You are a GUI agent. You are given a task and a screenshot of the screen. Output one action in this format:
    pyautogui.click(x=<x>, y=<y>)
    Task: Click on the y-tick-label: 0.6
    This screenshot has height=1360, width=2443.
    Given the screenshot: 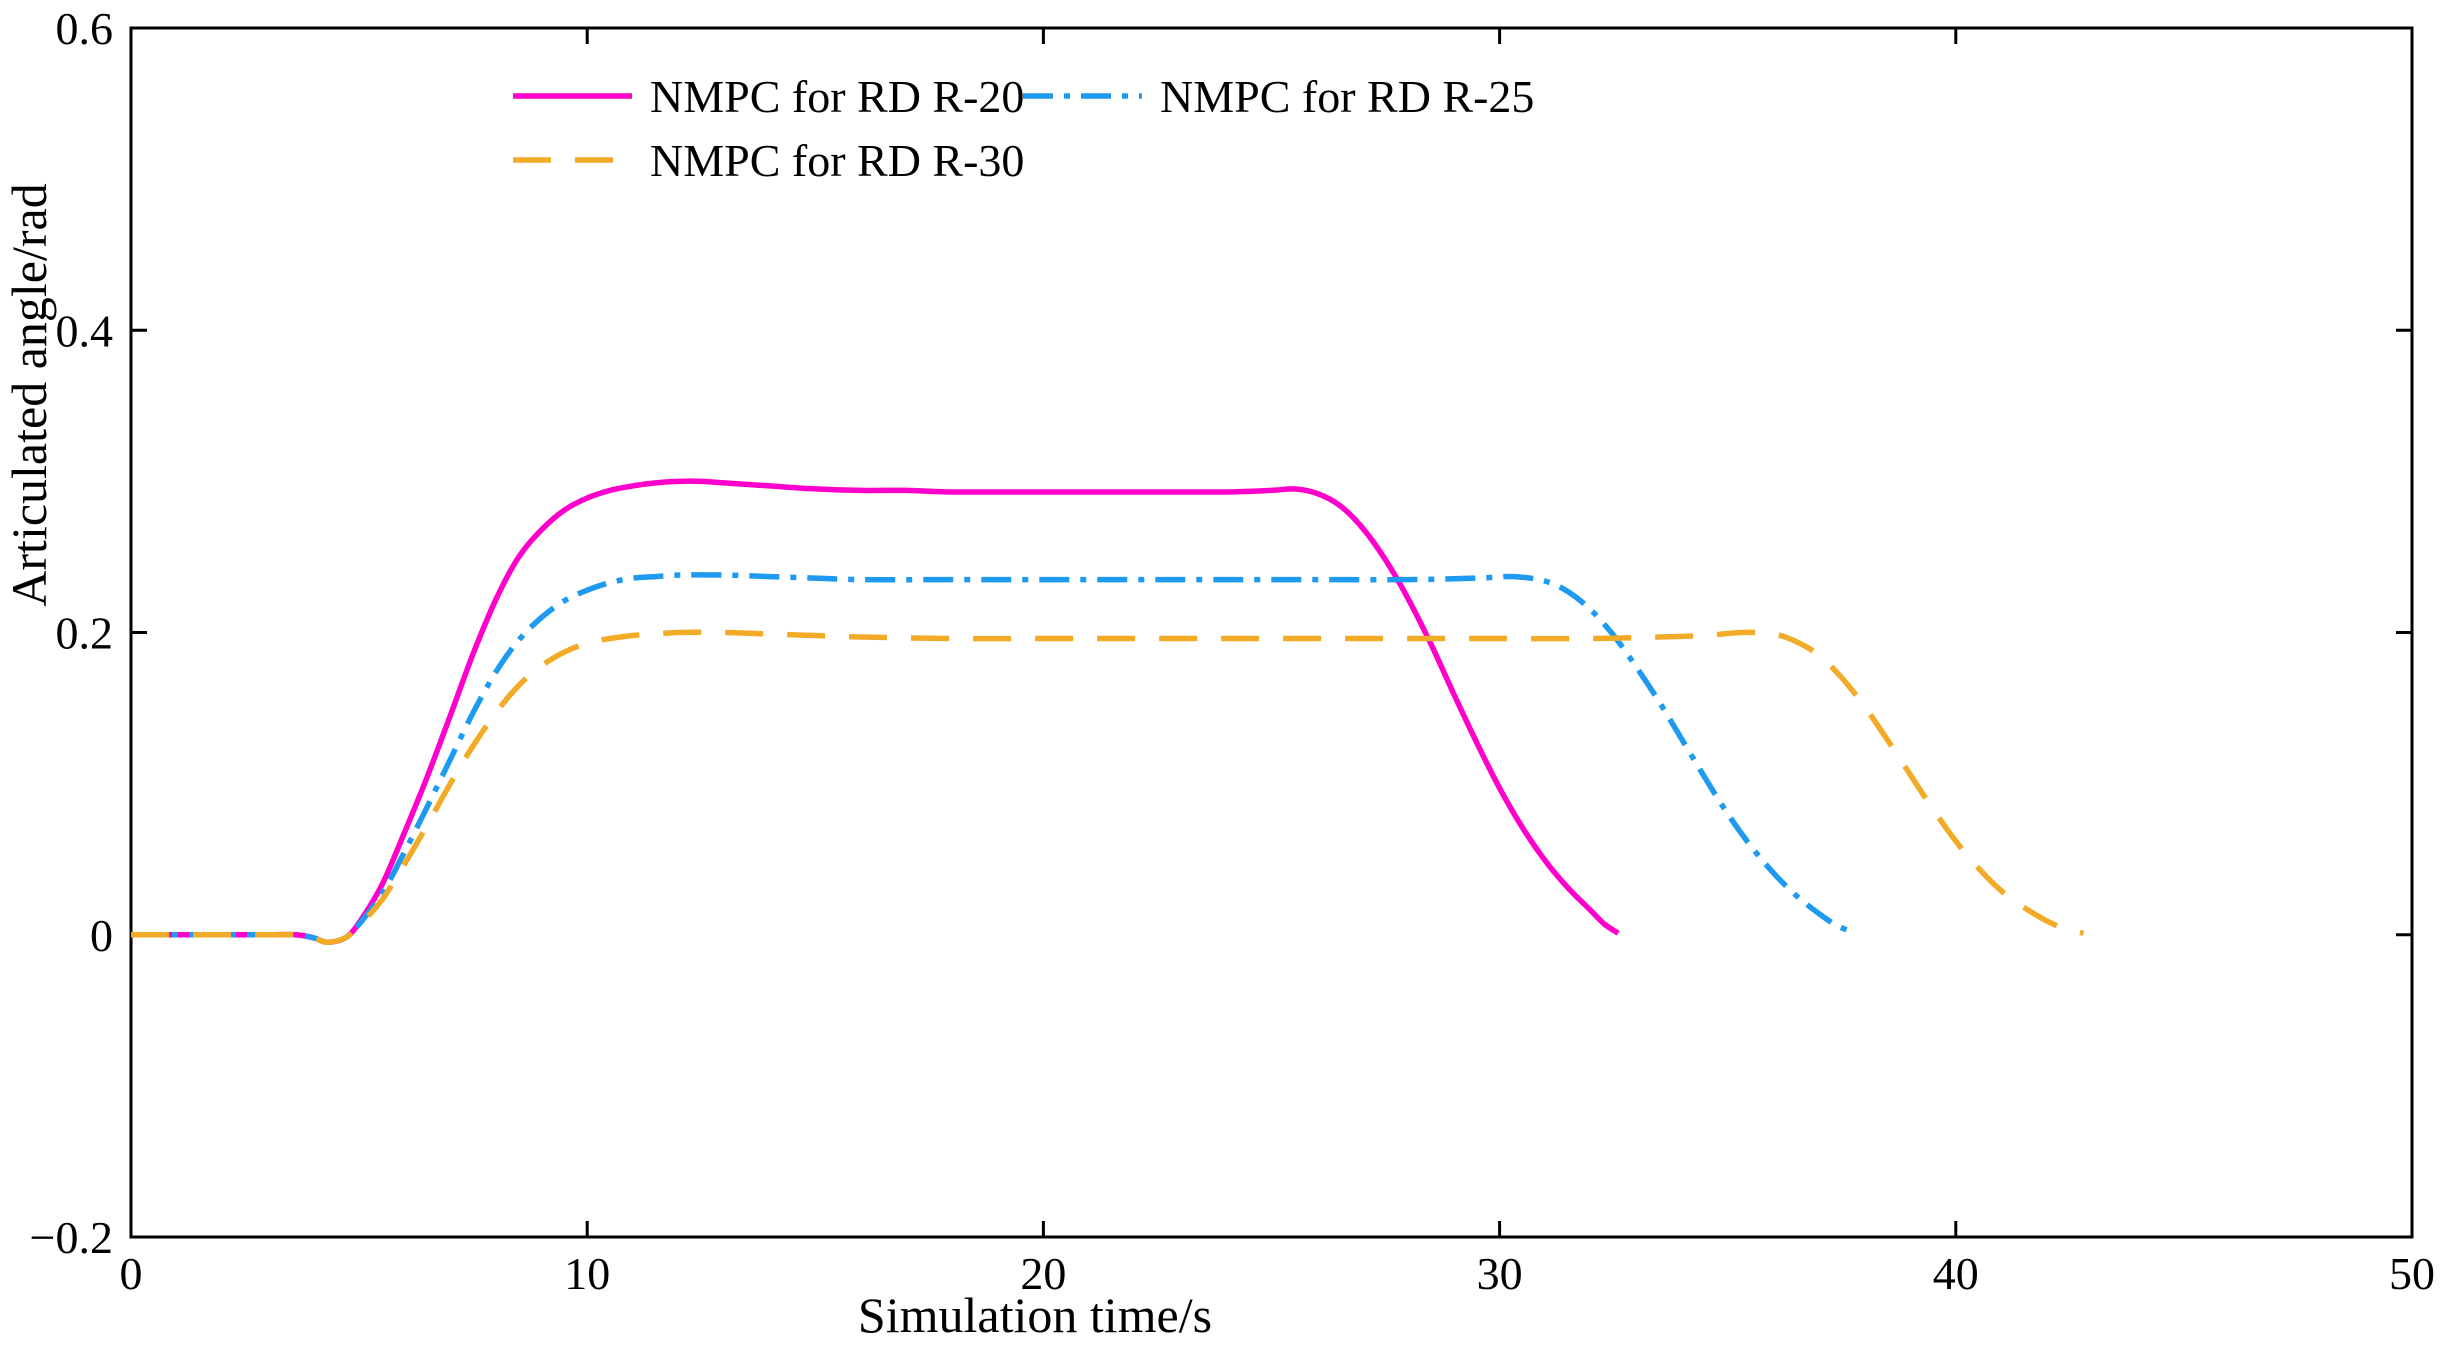 What is the action you would take?
    pyautogui.click(x=85, y=28)
    